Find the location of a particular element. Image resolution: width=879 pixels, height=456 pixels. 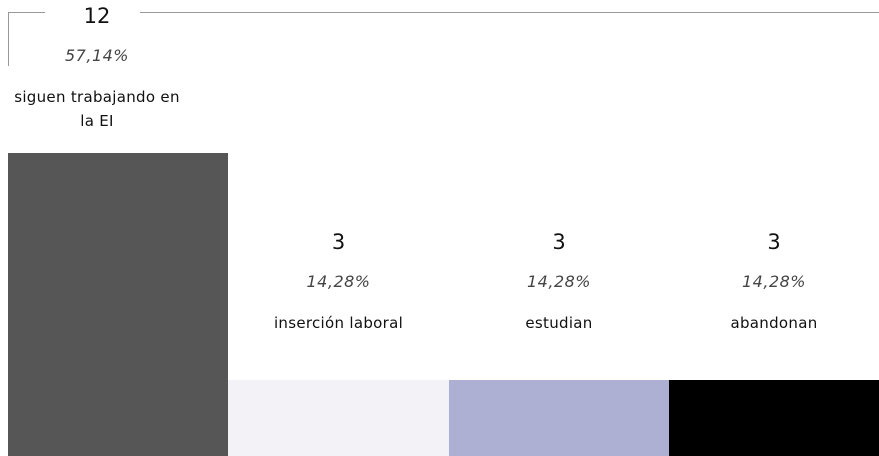

category-label: siguen trabajando en la EI is located at coordinates (97, 109).